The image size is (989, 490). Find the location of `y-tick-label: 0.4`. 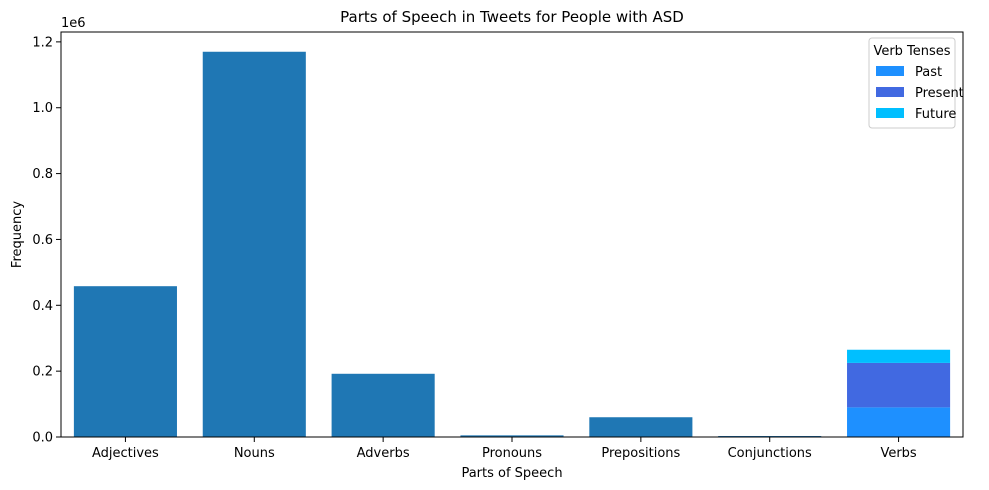

y-tick-label: 0.4 is located at coordinates (42, 306).